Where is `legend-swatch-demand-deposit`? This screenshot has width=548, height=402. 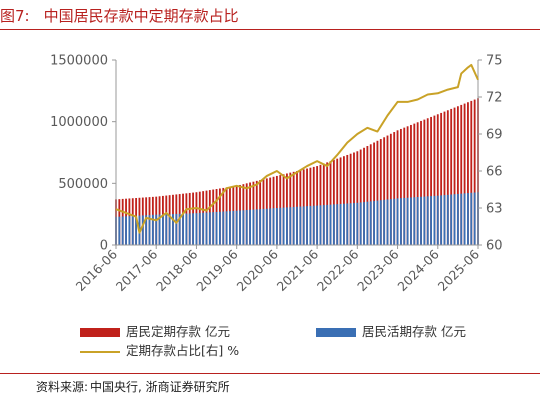 legend-swatch-demand-deposit is located at coordinates (336, 332).